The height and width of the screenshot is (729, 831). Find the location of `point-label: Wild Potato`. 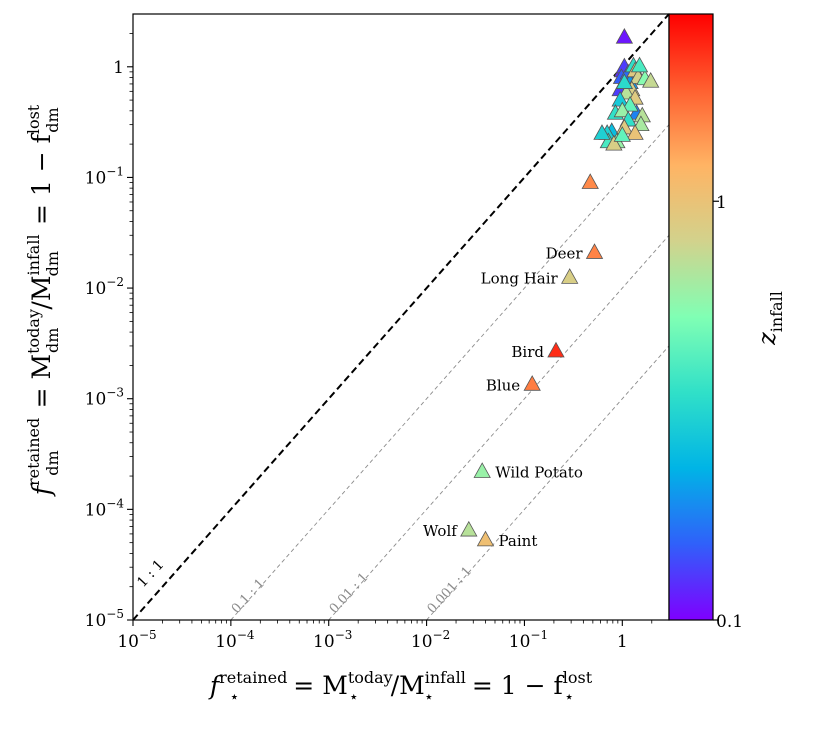

point-label: Wild Potato is located at coordinates (539, 472).